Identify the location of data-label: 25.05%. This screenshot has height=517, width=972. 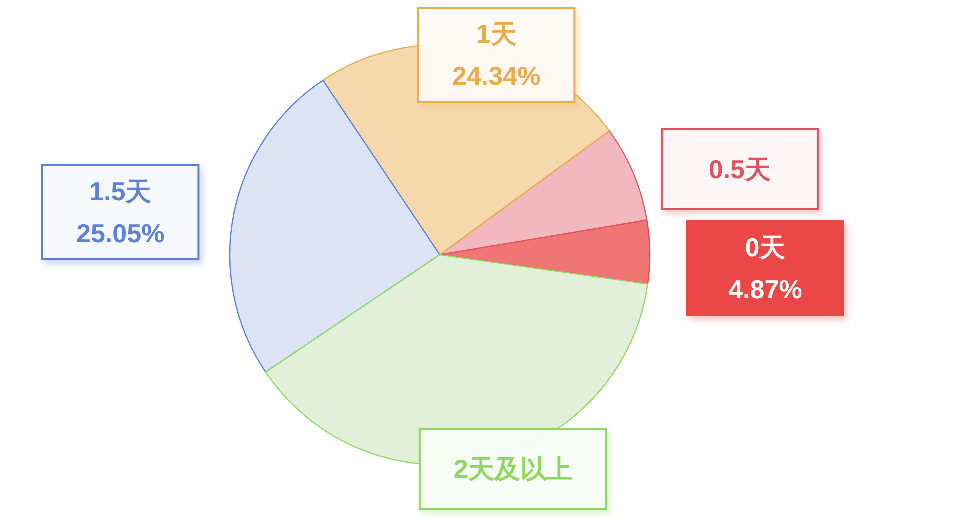
(120, 233).